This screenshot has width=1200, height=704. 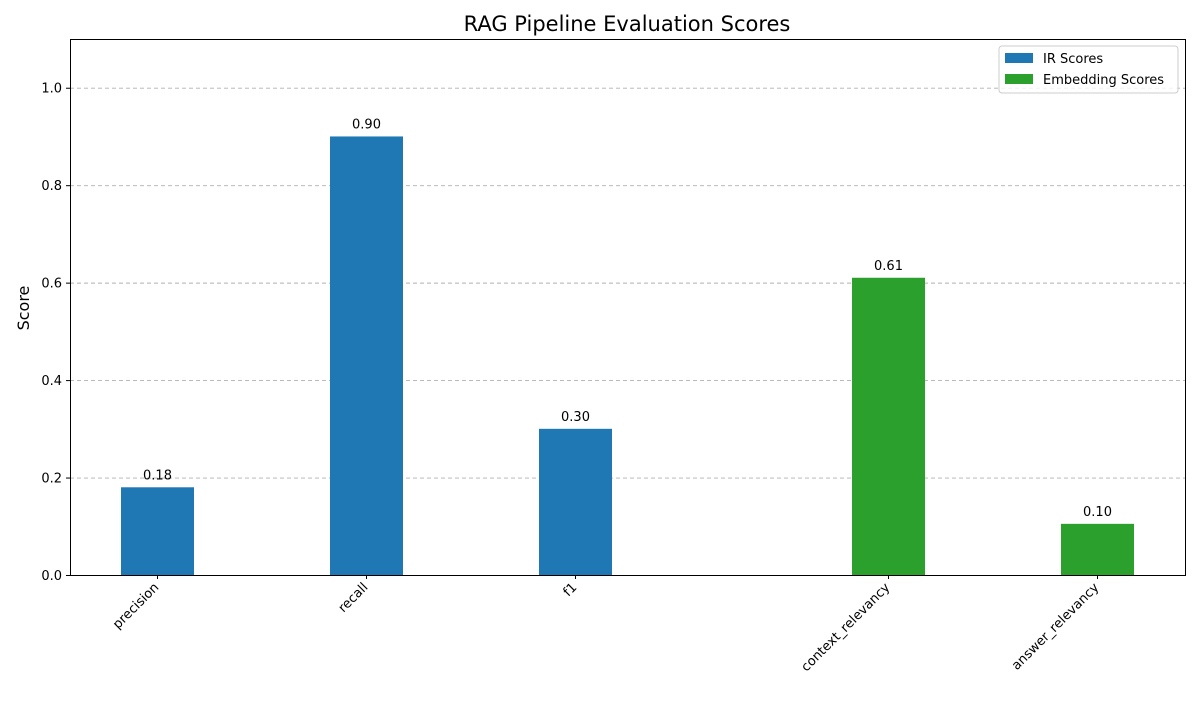 What do you see at coordinates (1073, 59) in the screenshot?
I see `legend-label-ir-scores: IR Scores` at bounding box center [1073, 59].